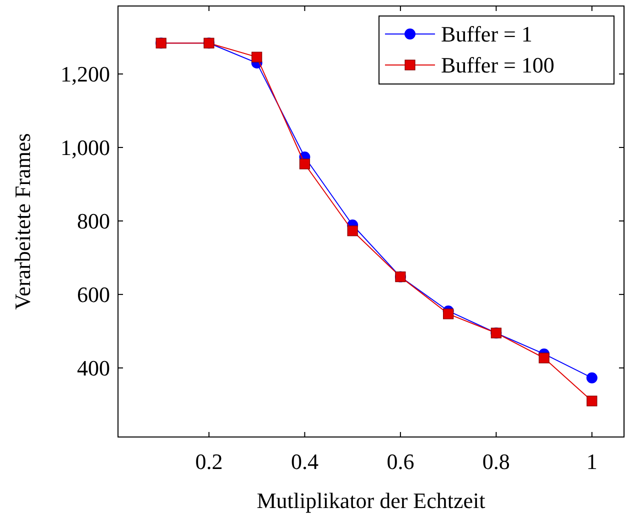  Describe the element at coordinates (304, 461) in the screenshot. I see `x-tick-label: 0.4` at that location.